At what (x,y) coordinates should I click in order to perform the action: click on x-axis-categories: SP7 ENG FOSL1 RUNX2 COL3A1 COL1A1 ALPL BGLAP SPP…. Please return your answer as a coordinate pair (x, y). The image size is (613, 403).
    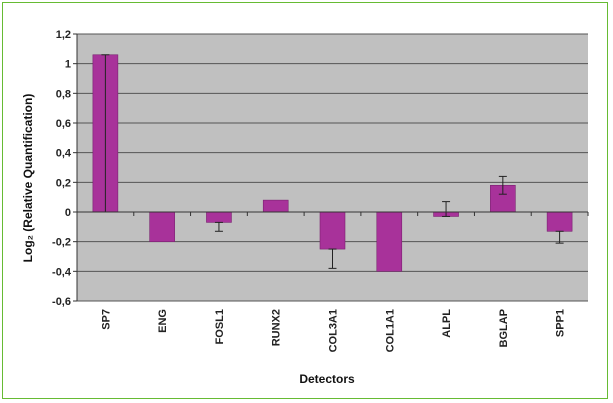
    Looking at the image, I should click on (333, 331).